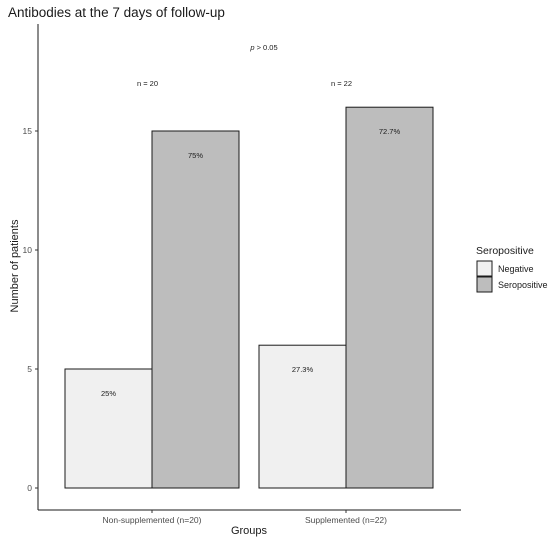  Describe the element at coordinates (29, 488) in the screenshot. I see `y-tick-label: 0` at that location.